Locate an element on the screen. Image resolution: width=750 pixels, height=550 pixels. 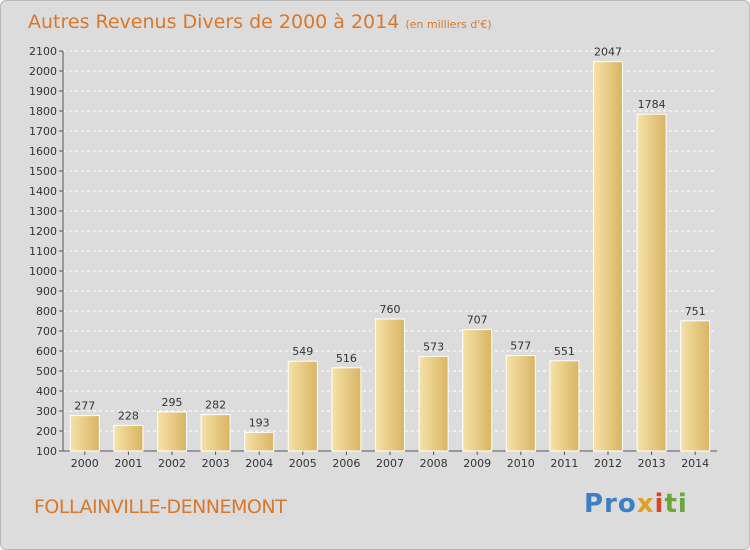
value-label-2002: 295 is located at coordinates (172, 402).